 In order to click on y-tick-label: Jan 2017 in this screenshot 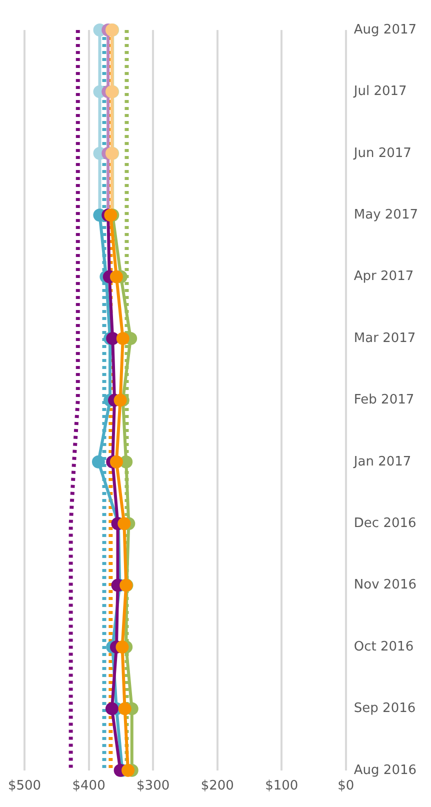, I will do `click(382, 462)`.